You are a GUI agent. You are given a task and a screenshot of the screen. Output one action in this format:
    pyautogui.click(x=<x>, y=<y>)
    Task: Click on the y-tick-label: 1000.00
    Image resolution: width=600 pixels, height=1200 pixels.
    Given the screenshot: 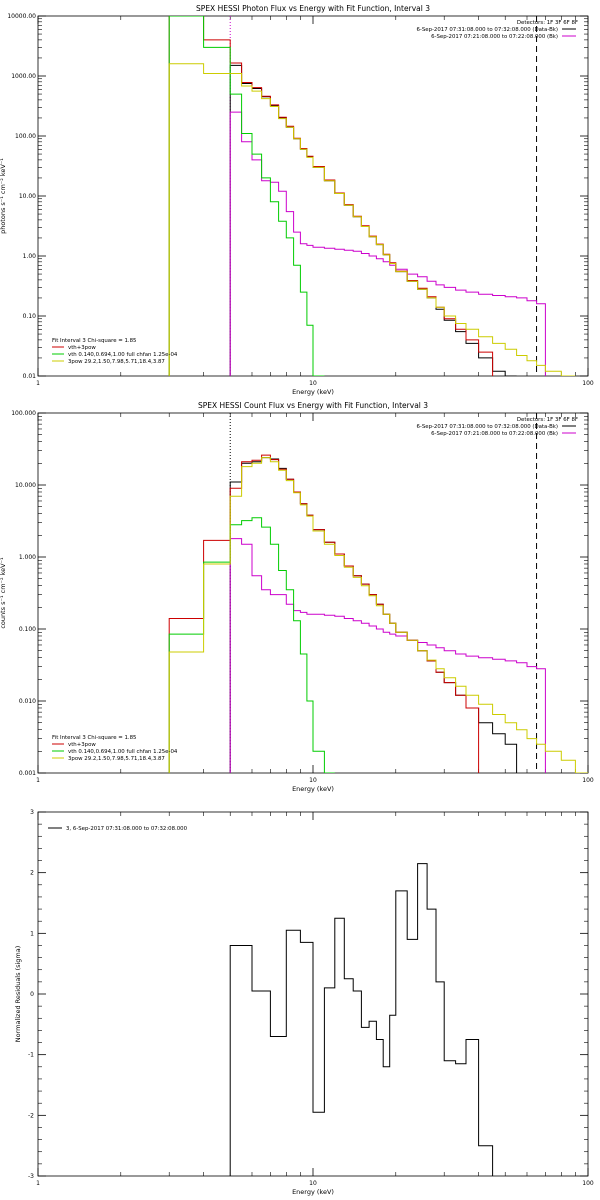 What is the action you would take?
    pyautogui.click(x=23, y=76)
    